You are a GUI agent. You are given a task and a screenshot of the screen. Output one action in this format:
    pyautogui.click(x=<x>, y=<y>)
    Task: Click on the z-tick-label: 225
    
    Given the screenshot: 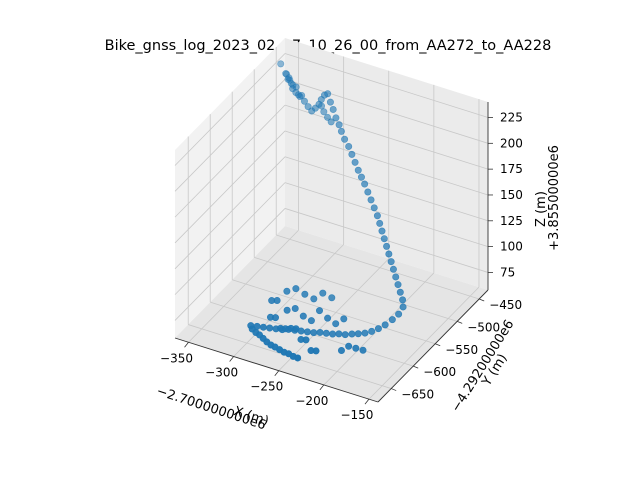 What is the action you would take?
    pyautogui.click(x=511, y=117)
    